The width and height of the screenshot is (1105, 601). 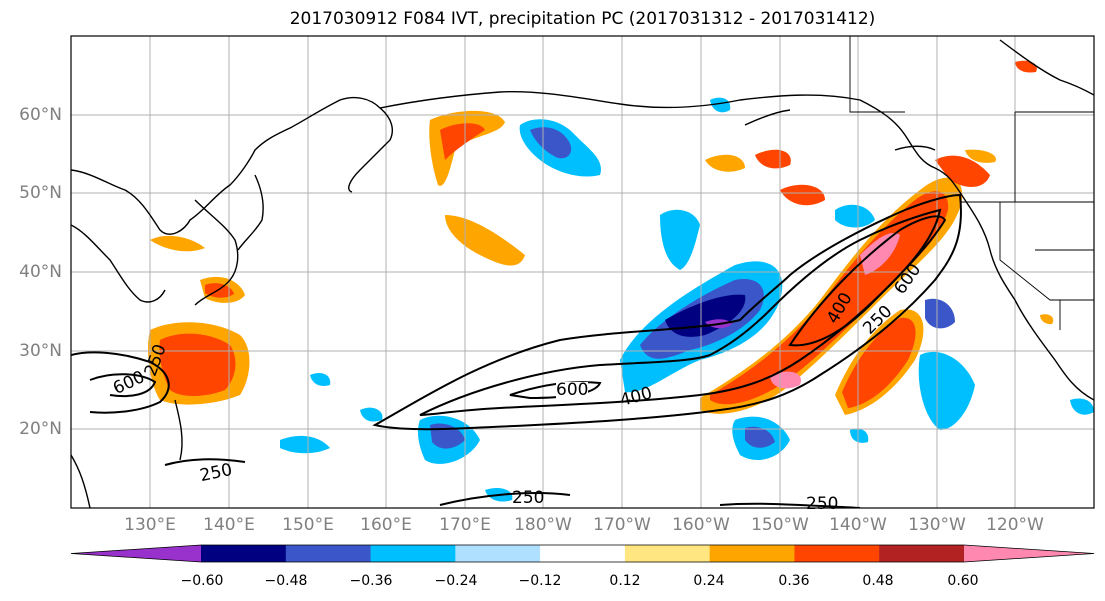 I want to click on lon-label: 130°W, so click(x=937, y=525).